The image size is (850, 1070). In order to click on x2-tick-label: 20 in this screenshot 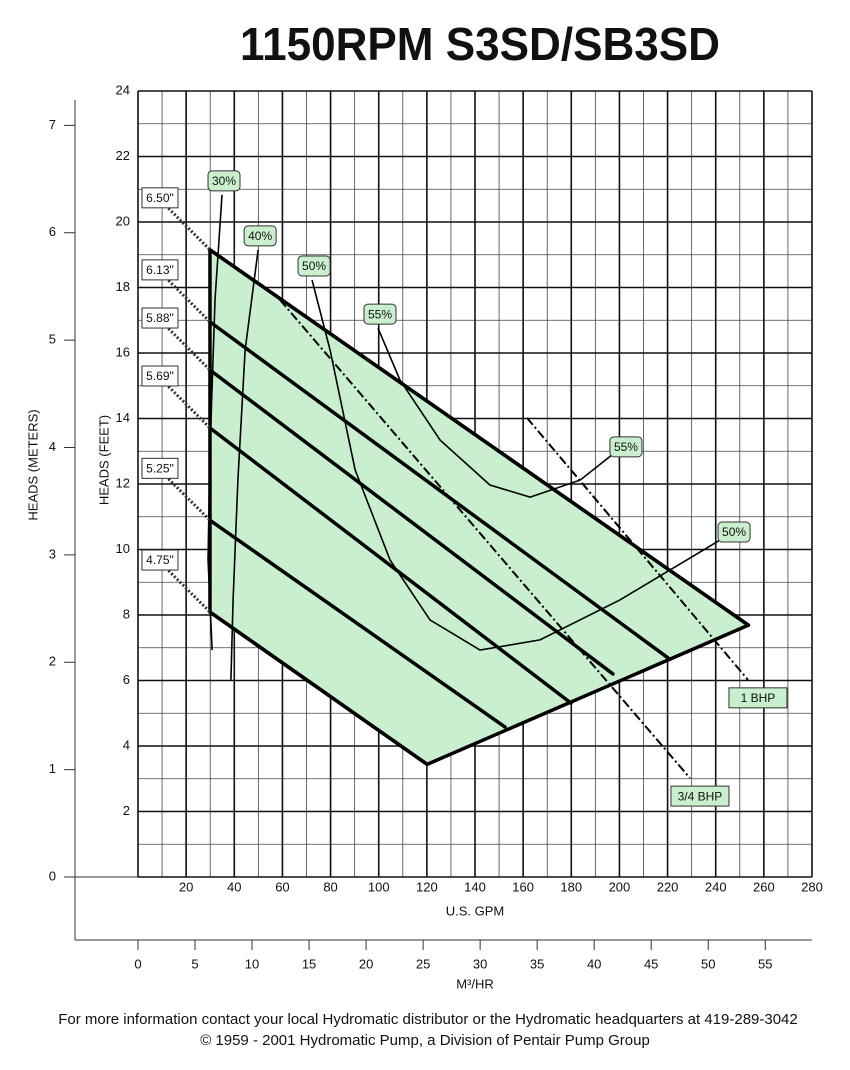, I will do `click(366, 963)`.